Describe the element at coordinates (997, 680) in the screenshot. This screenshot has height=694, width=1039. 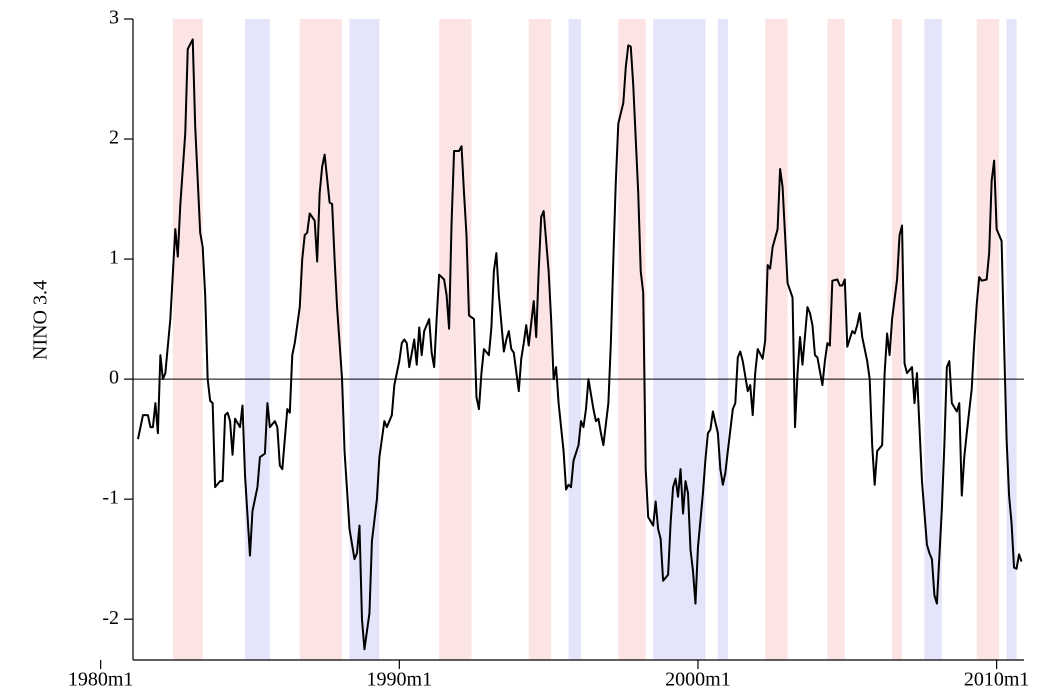
I see `x-tick-label: 2010m1` at that location.